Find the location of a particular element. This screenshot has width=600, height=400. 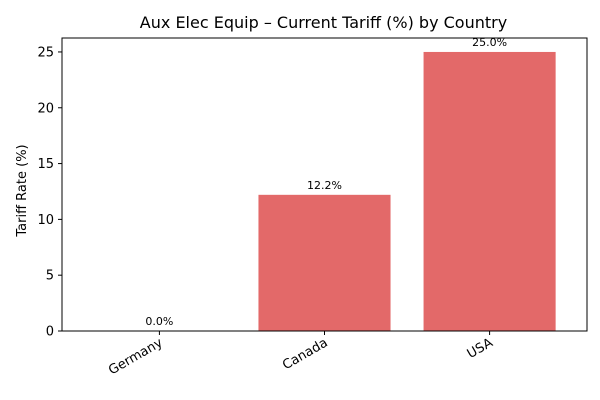

data-label-usa: 25.0% is located at coordinates (489, 42).